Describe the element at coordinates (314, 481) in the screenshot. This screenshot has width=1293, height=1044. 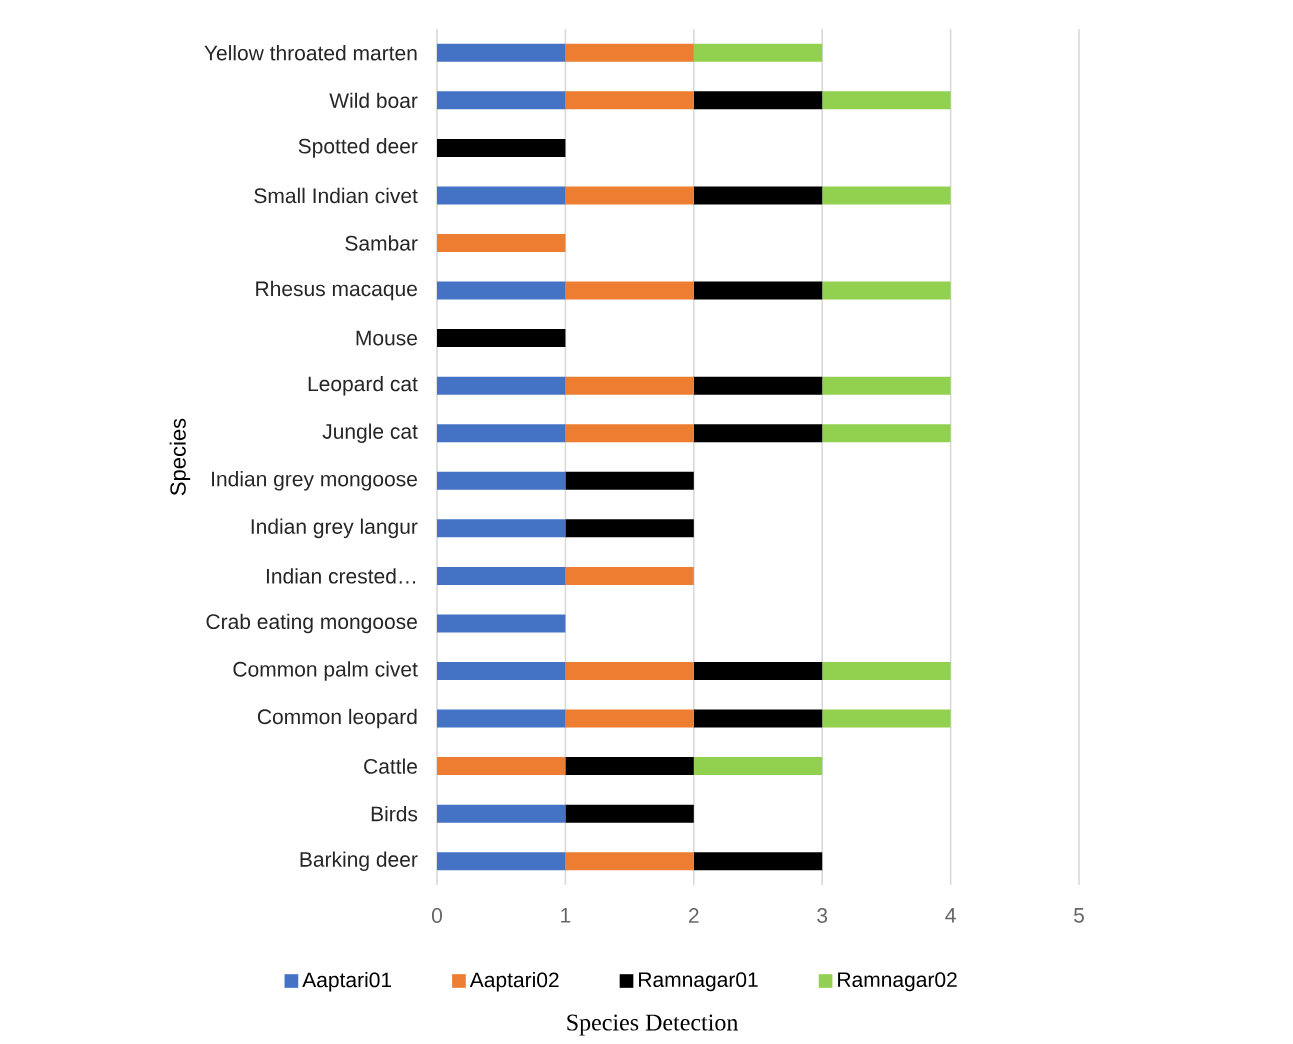
I see `y-tick-label: Indian grey mongoose` at that location.